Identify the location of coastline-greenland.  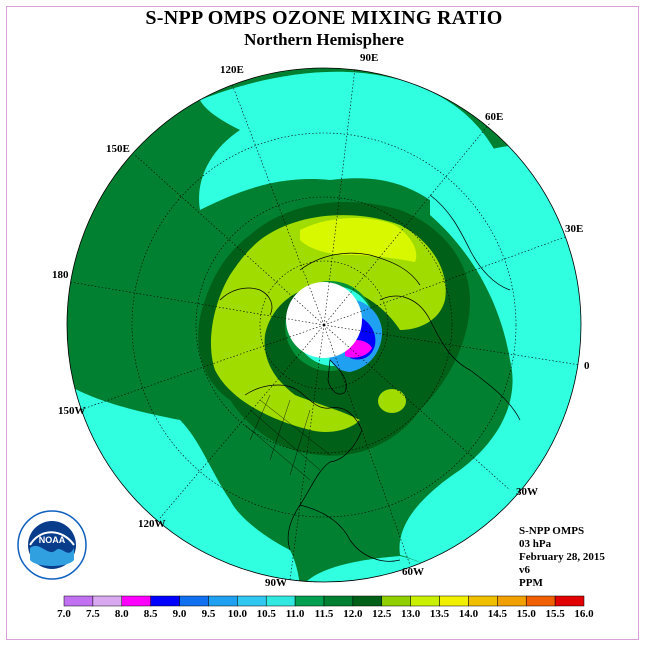
(337, 377).